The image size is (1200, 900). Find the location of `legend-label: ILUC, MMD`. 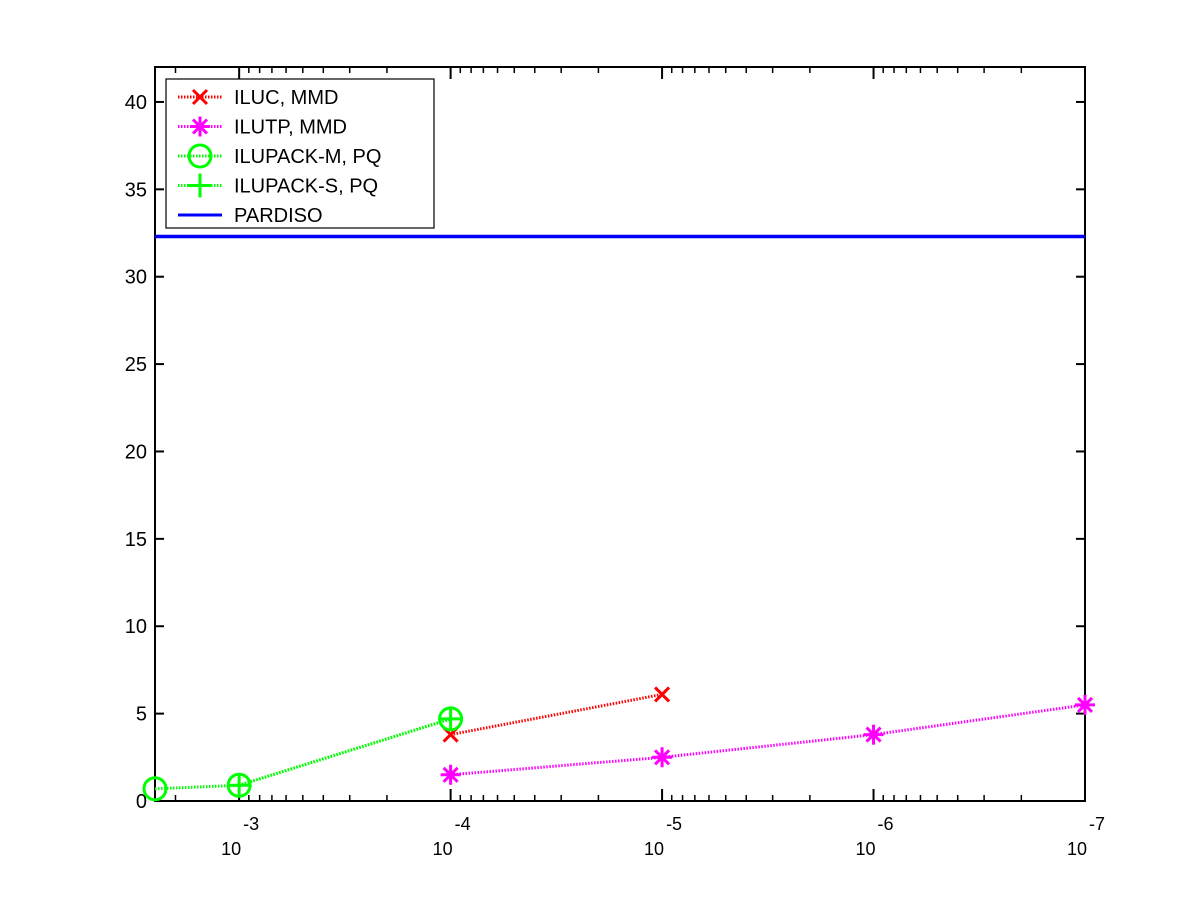

legend-label: ILUC, MMD is located at coordinates (286, 98).